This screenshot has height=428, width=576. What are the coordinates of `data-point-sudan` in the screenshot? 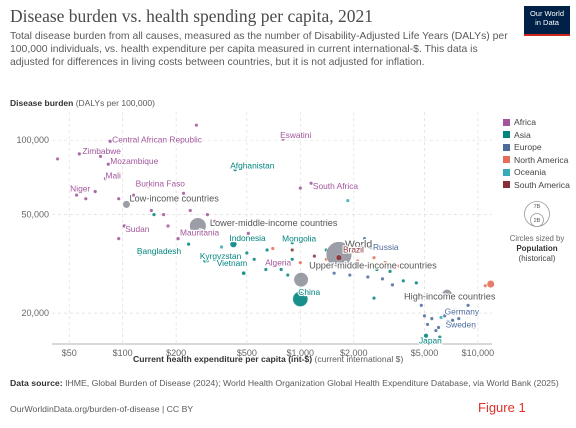 It's located at (124, 226).